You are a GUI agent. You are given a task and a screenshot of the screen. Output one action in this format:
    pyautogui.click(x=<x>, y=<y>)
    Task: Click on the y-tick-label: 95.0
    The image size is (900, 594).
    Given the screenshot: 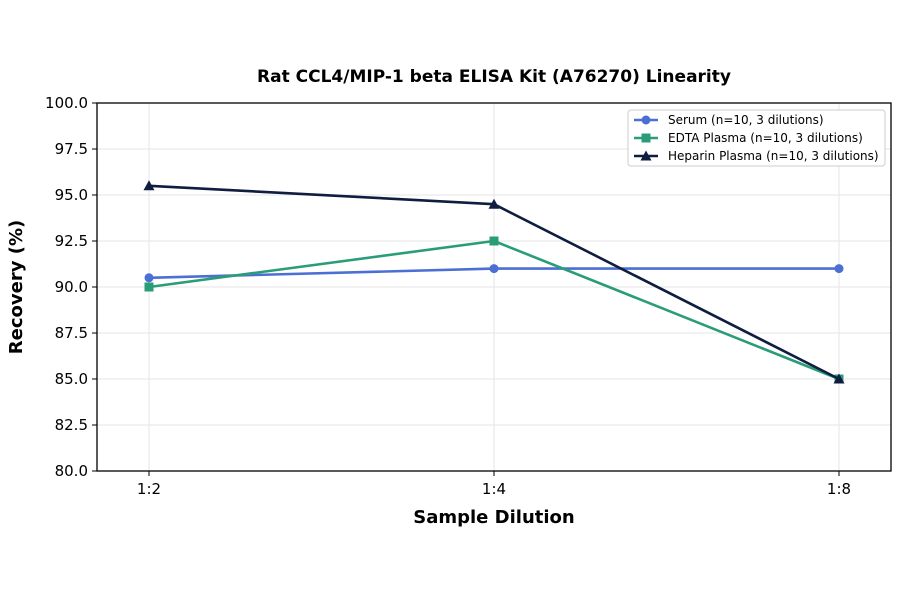 What is the action you would take?
    pyautogui.click(x=71, y=195)
    